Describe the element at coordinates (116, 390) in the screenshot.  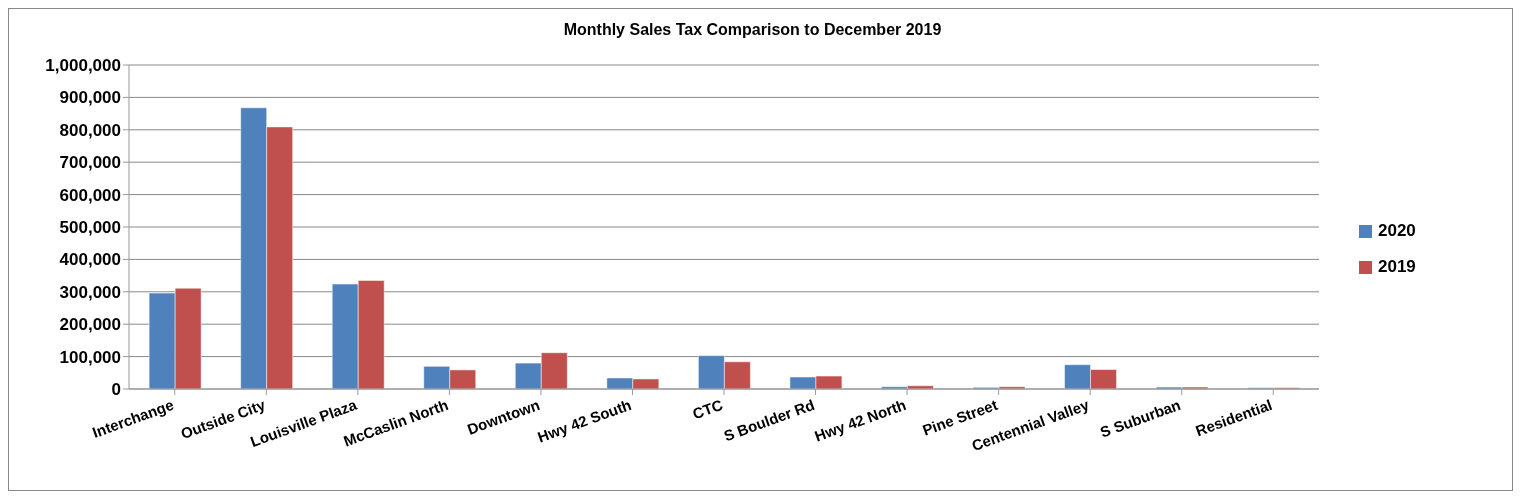
I see `y-tick-label: 0` at that location.